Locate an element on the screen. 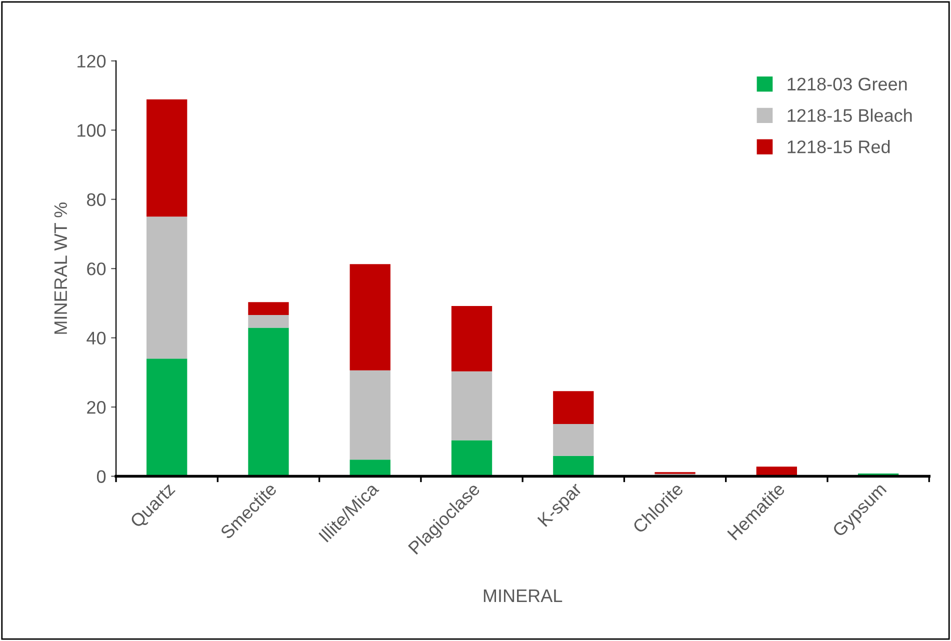 The image size is (951, 641). y-tick-label: 120 is located at coordinates (92, 61).